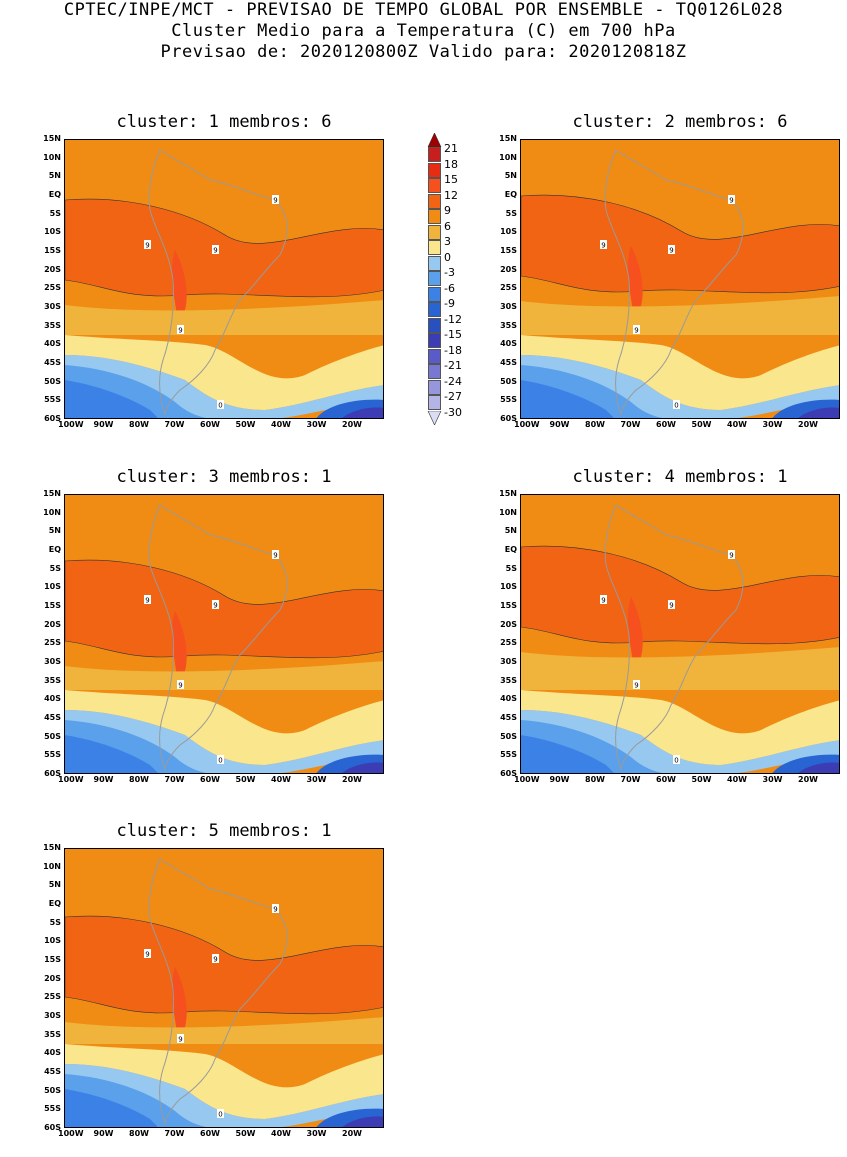  I want to click on lat-tick-label: 25S, so click(52, 997).